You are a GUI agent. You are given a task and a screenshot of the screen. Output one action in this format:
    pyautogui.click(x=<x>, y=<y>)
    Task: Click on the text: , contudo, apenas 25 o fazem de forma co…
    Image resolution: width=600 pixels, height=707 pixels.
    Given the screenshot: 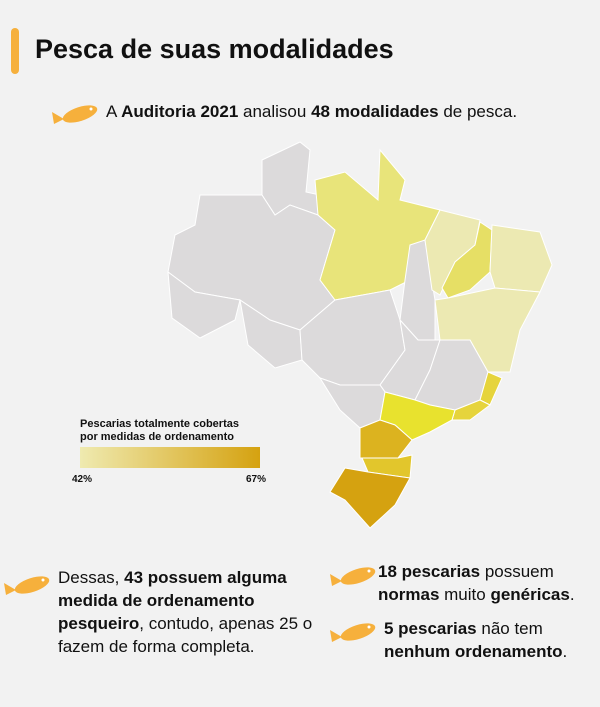 What is the action you would take?
    pyautogui.click(x=185, y=635)
    